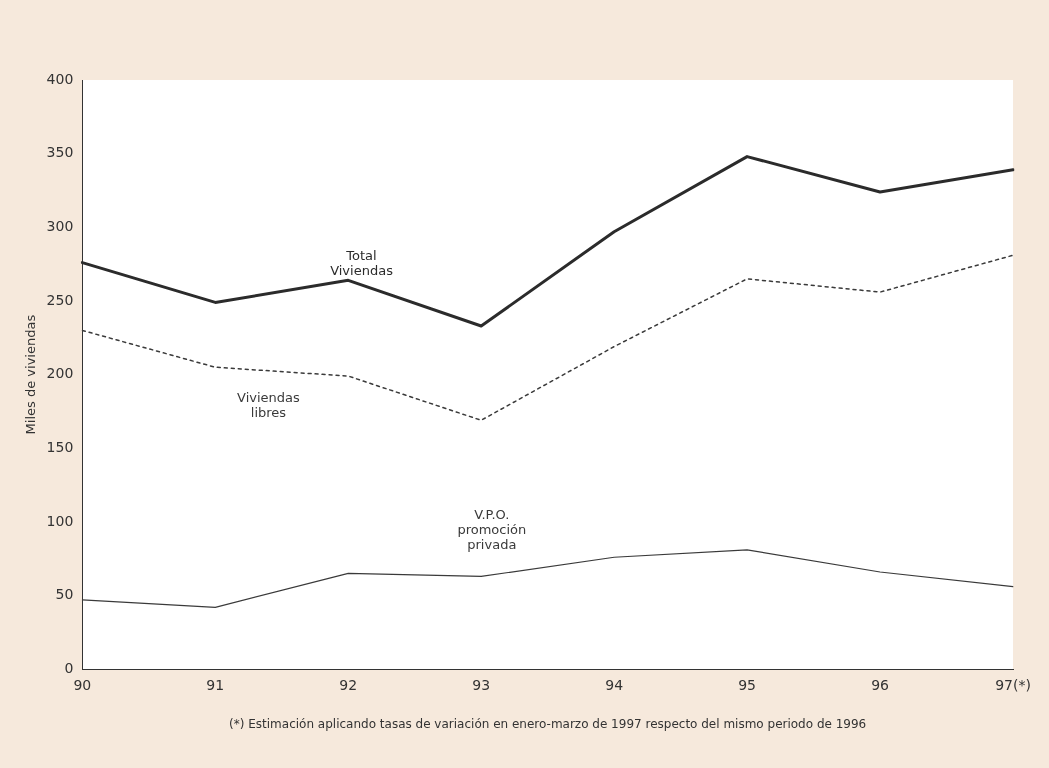 This screenshot has width=1049, height=768. Describe the element at coordinates (60, 299) in the screenshot. I see `y-tick-label: 250` at that location.